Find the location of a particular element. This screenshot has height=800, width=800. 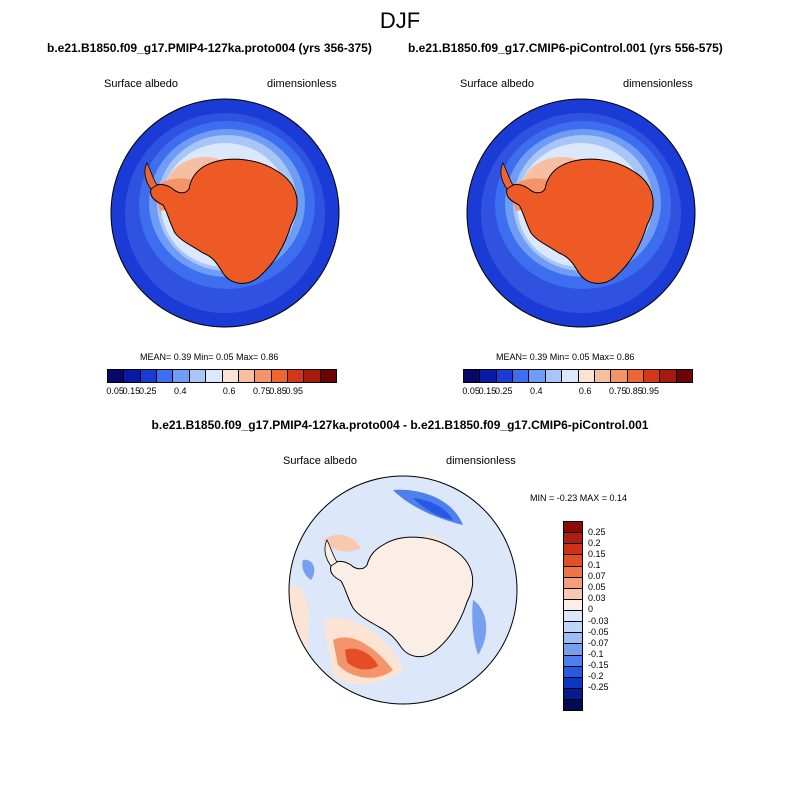

left-colorbar is located at coordinates (222, 376).